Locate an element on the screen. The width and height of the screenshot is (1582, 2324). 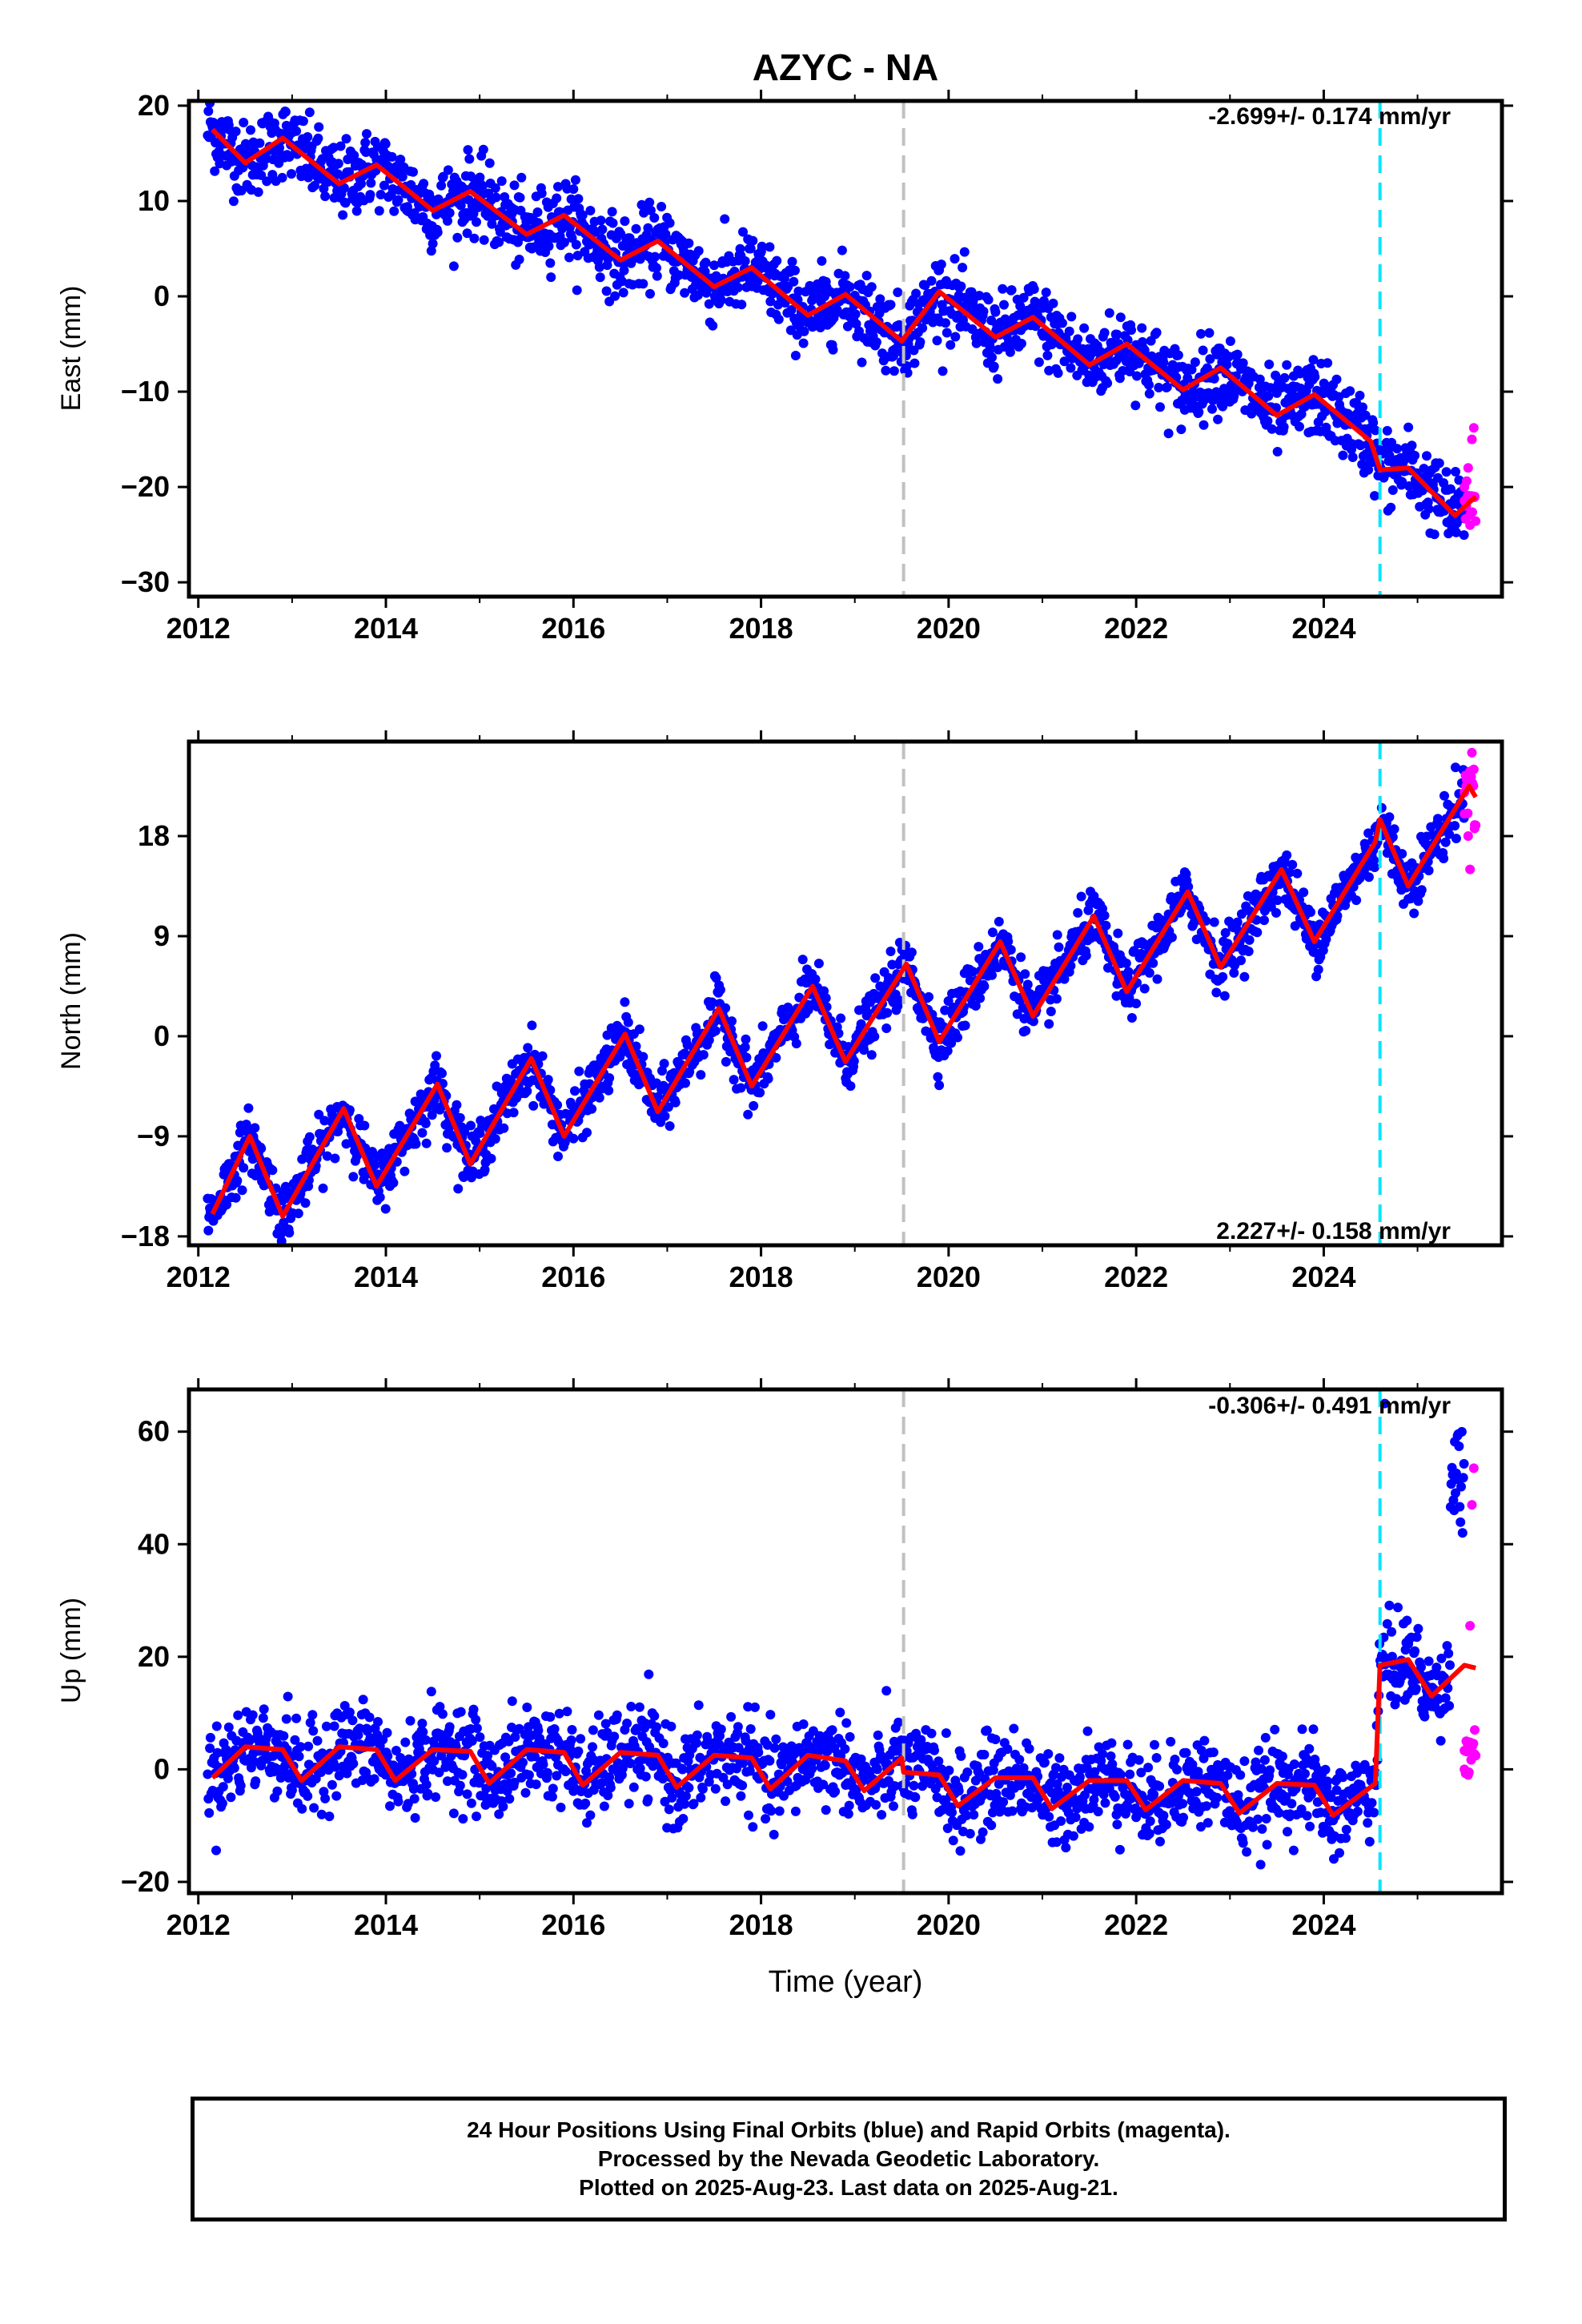
east-ytick-label: −10 is located at coordinates (145, 391).